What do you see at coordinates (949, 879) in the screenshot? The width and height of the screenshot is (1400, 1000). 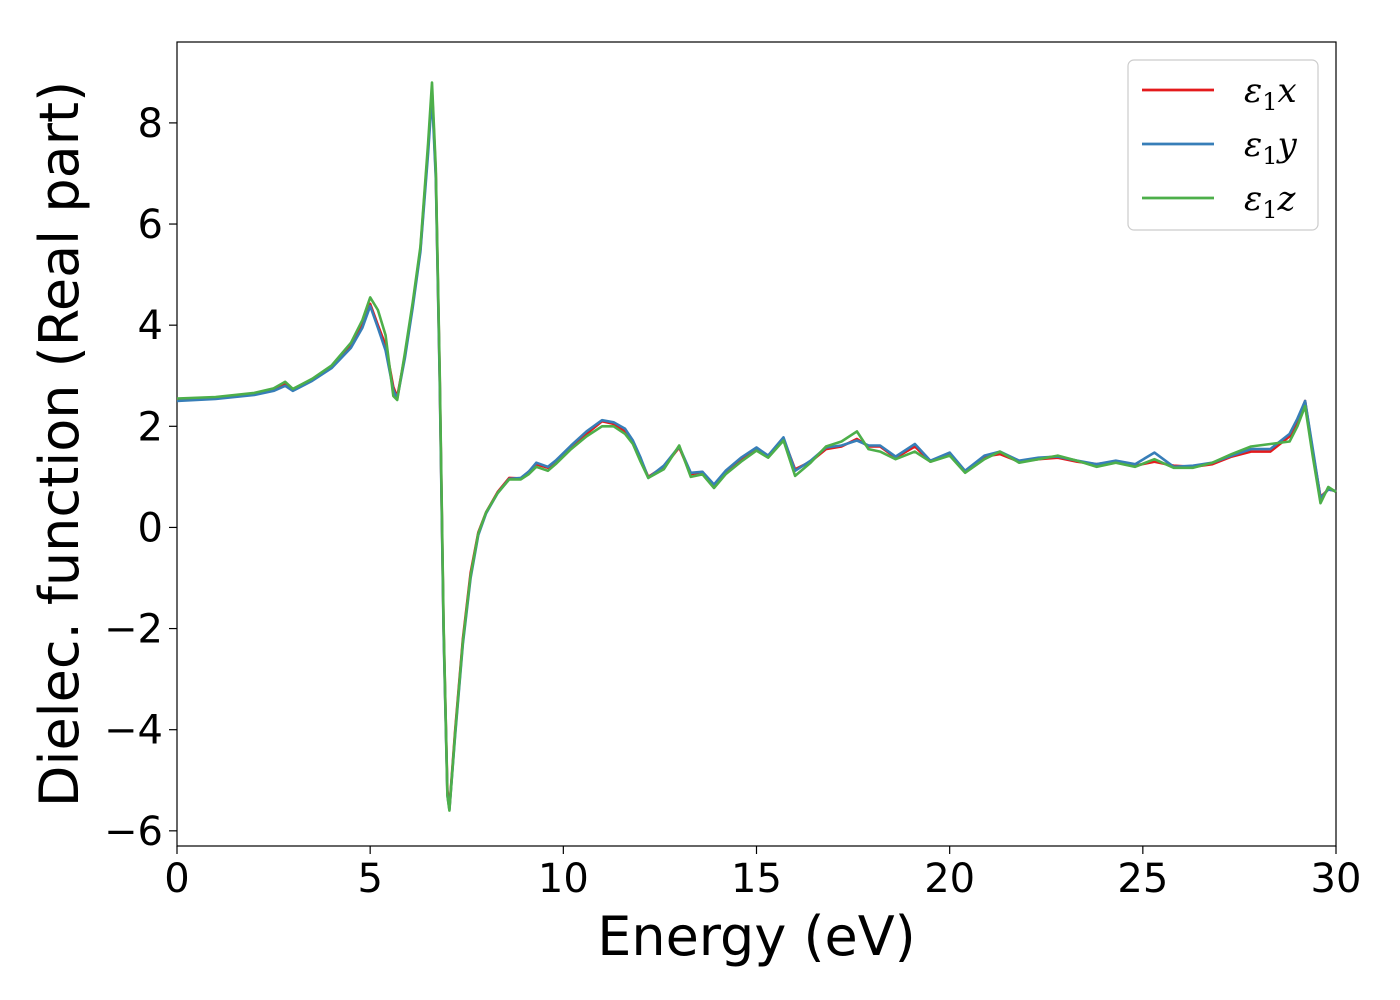 I see `x-tick-label: 20` at bounding box center [949, 879].